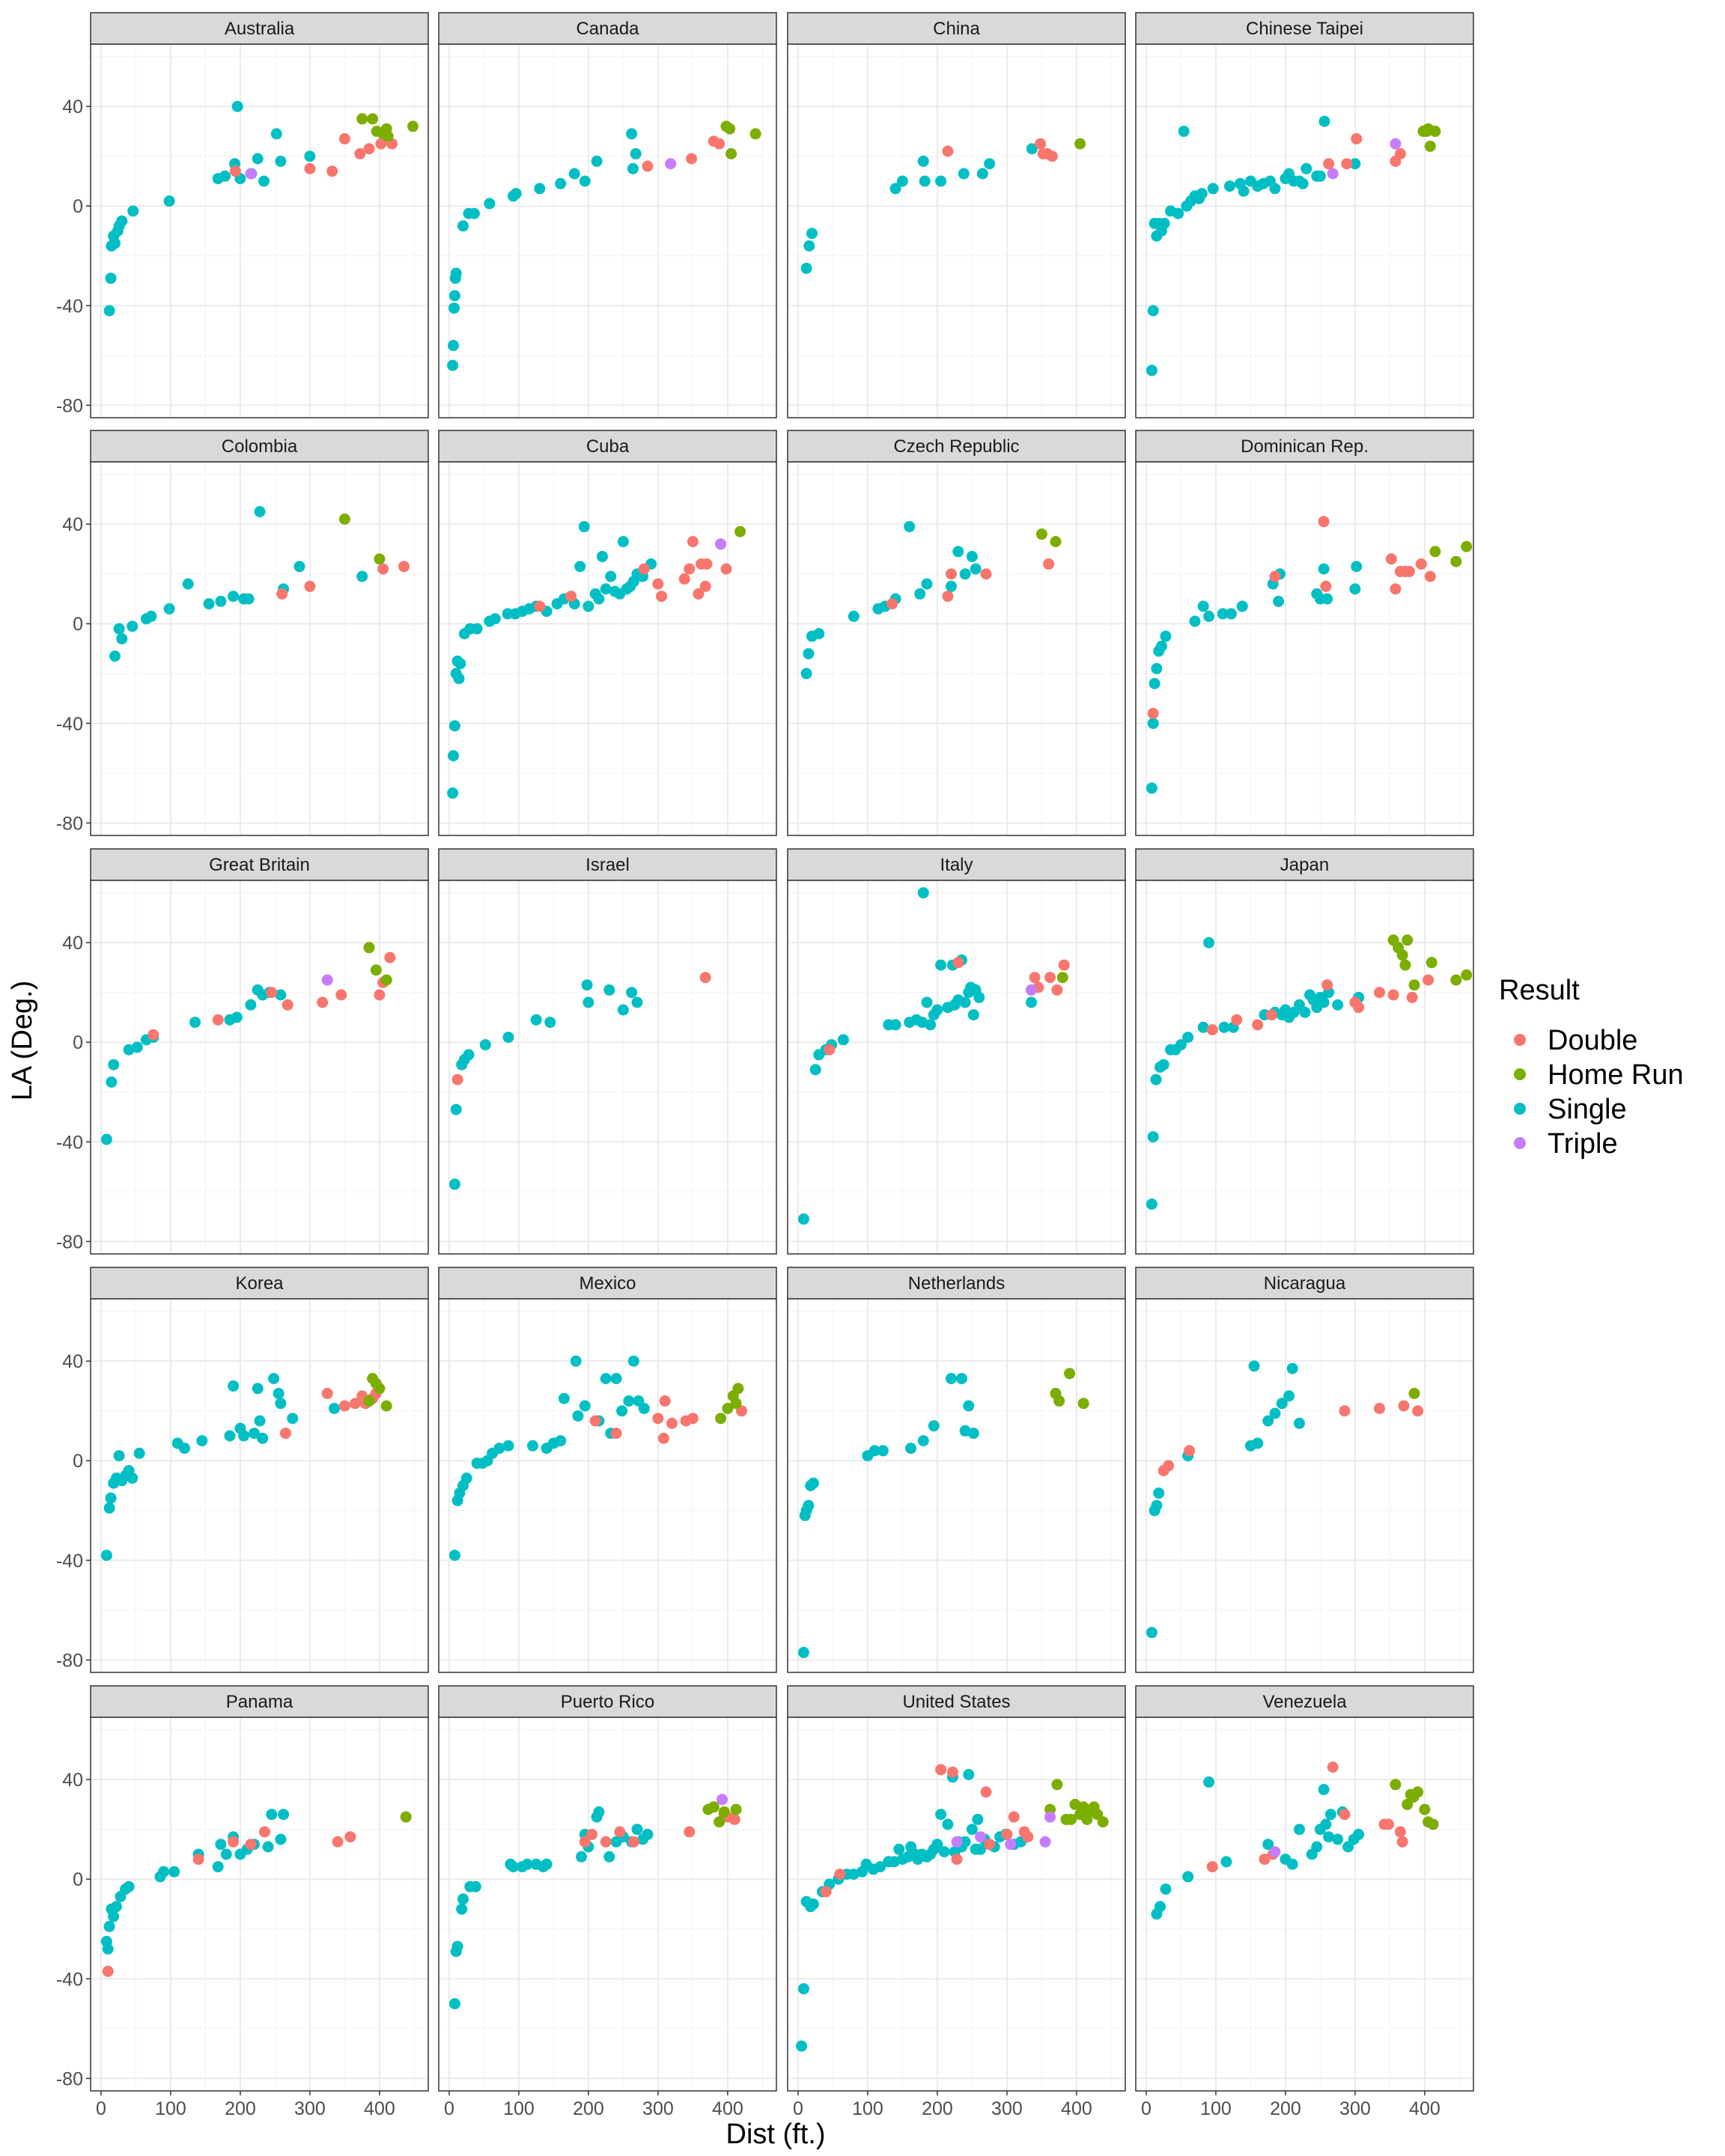 This screenshot has height=2156, width=1725. I want to click on facet-label: Australia, so click(260, 29).